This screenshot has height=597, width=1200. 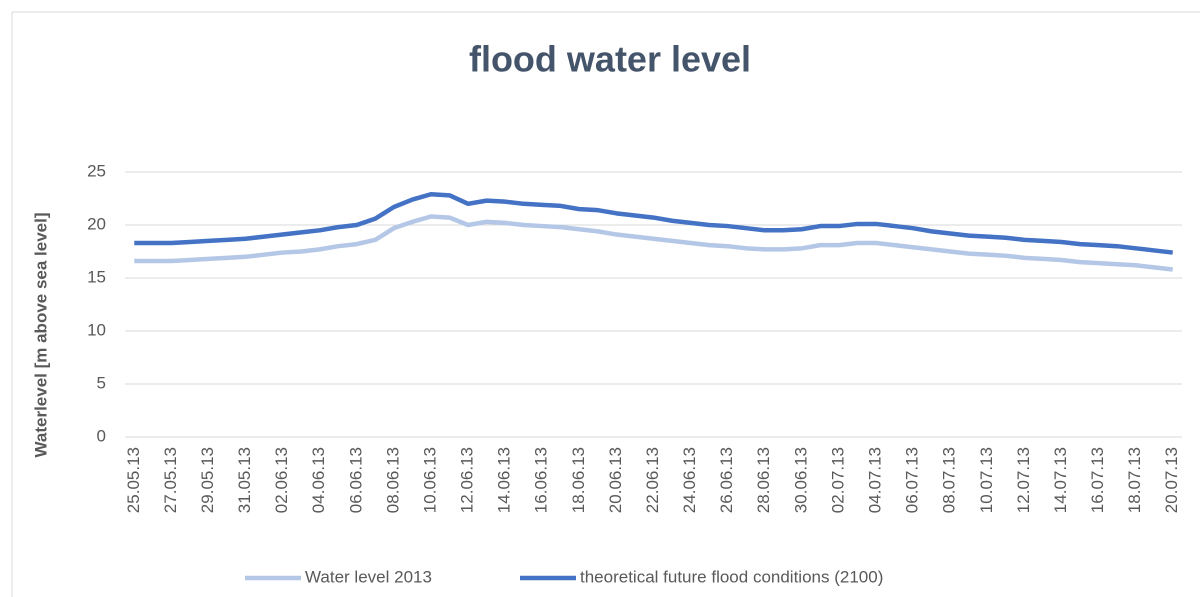 What do you see at coordinates (1060, 480) in the screenshot?
I see `x-tick-label: 14.07.13` at bounding box center [1060, 480].